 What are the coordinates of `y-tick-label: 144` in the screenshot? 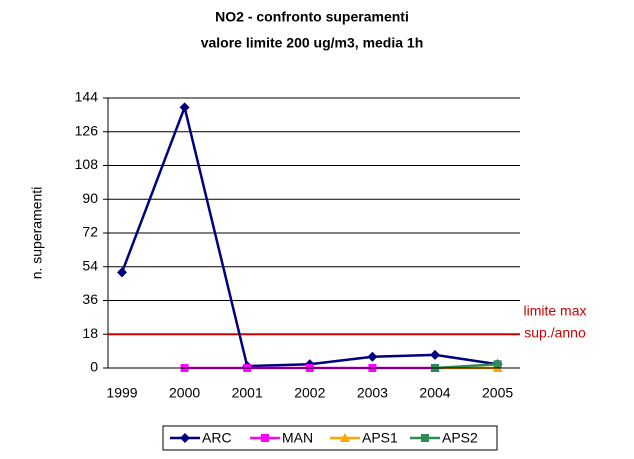 It's located at (87, 97).